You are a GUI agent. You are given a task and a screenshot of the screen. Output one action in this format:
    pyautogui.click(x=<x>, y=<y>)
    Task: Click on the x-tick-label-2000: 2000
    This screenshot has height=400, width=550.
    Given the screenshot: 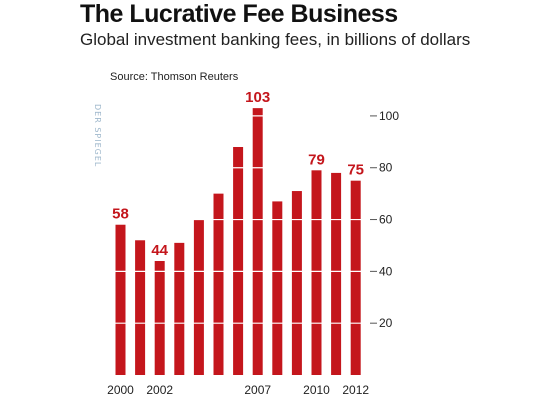 What is the action you would take?
    pyautogui.click(x=120, y=390)
    